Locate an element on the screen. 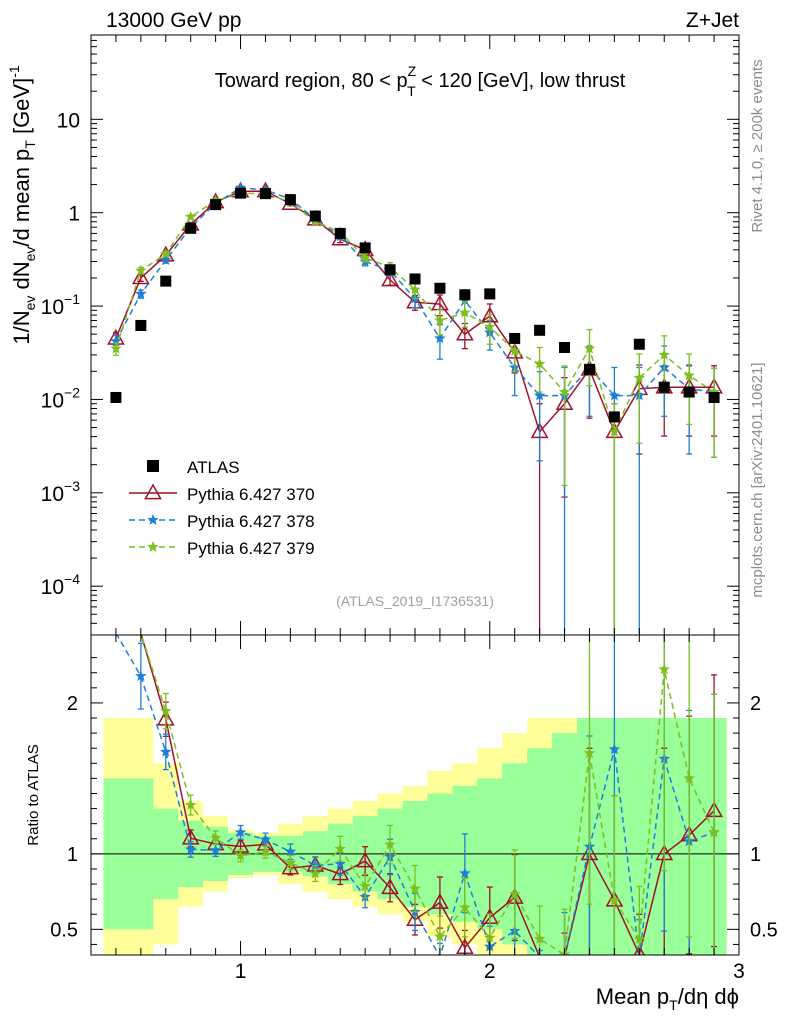  rivet-label: Rivet 4.1.0, ≥ 200k events is located at coordinates (757, 145).